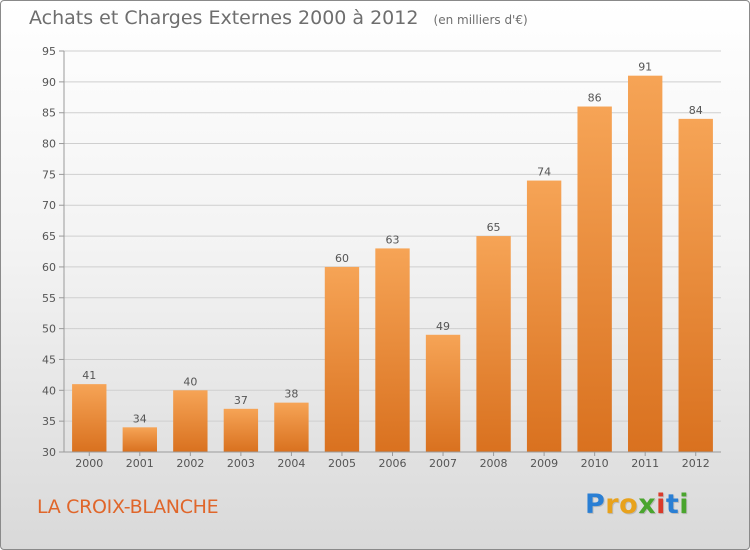 The width and height of the screenshot is (750, 550). I want to click on logo-letter: o, so click(628, 504).